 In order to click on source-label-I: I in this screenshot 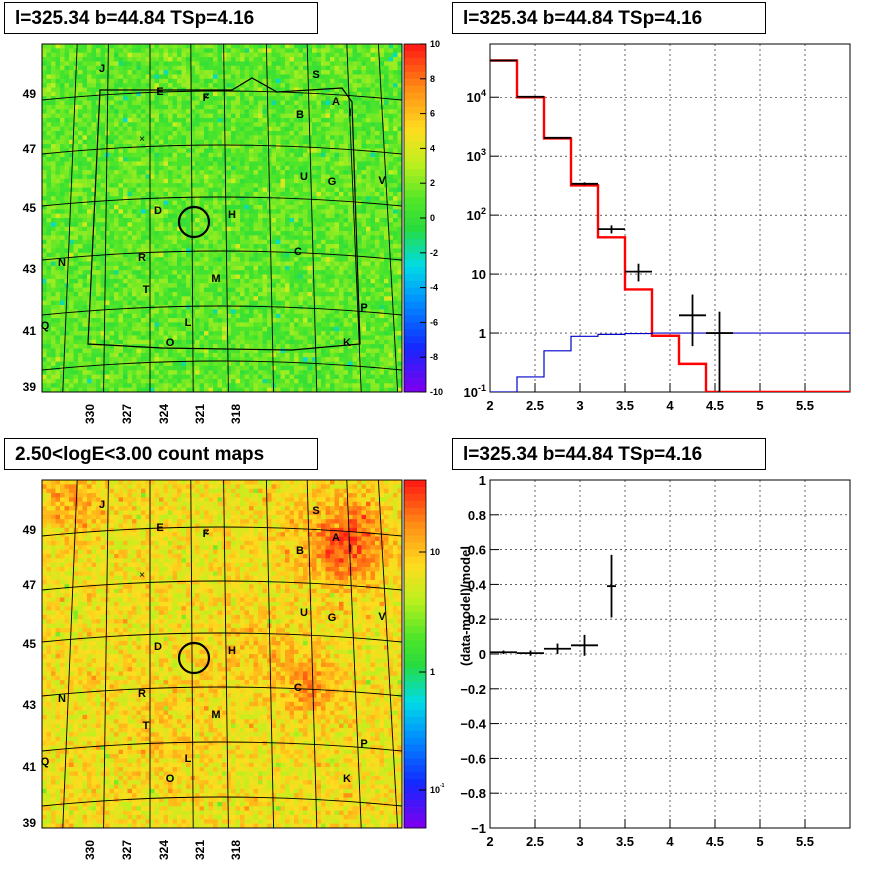, I will do `click(349, 549)`.